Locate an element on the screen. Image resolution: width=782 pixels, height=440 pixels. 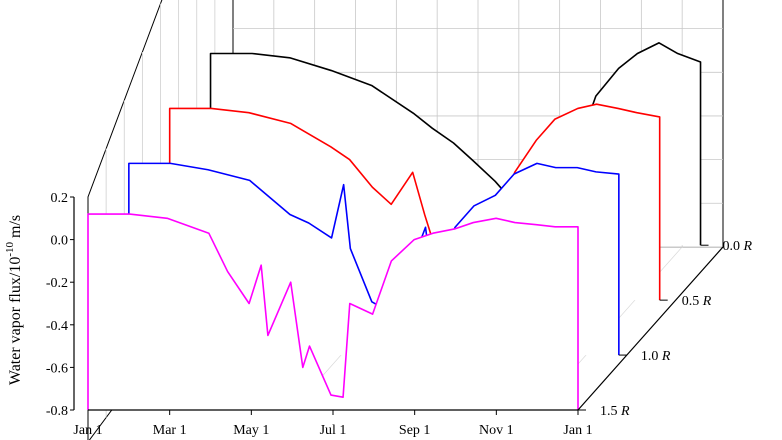
series-label-3: 1.5 R is located at coordinates (615, 411).